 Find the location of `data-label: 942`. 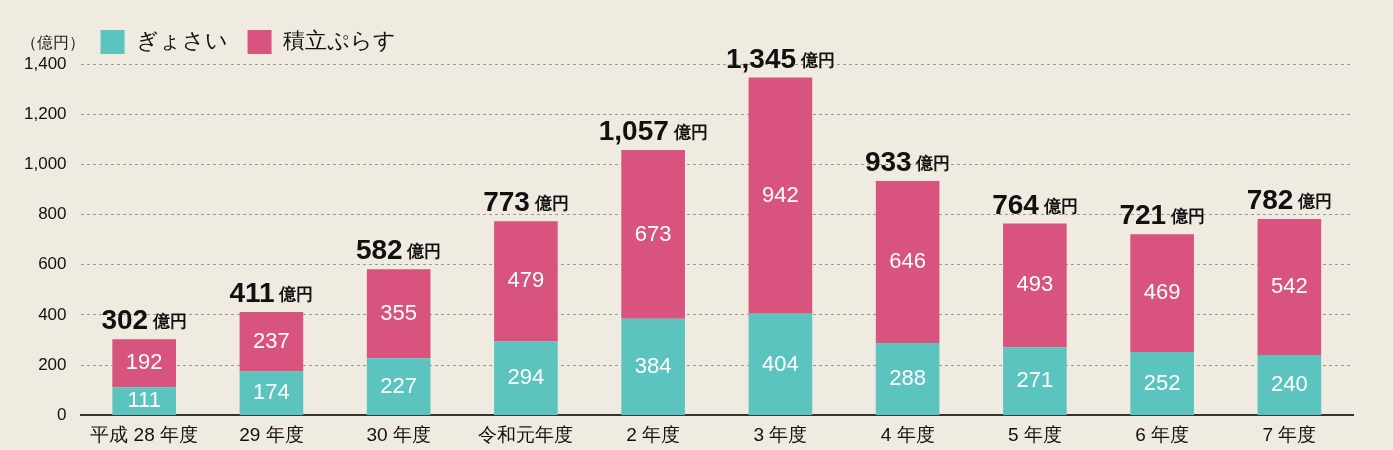

data-label: 942 is located at coordinates (780, 194).